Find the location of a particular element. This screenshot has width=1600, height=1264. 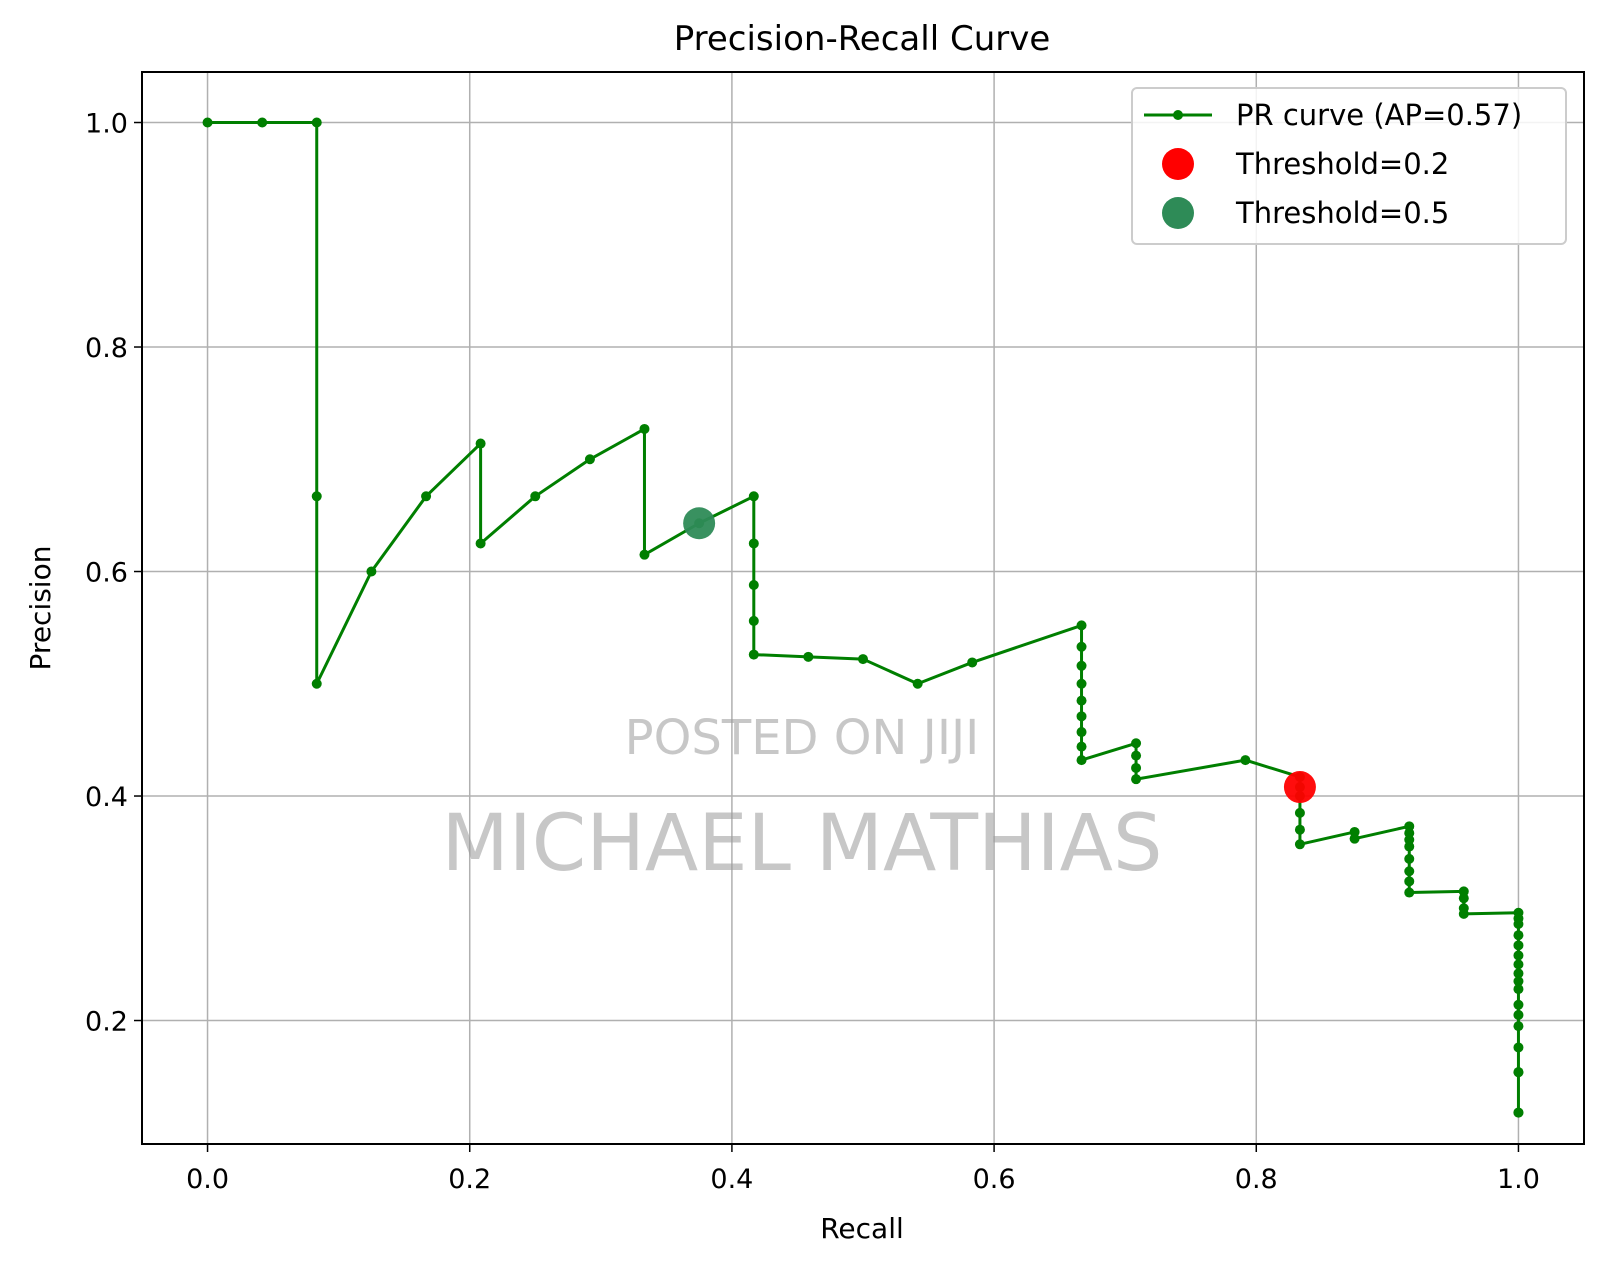

y-tick-label: 1.0 is located at coordinates (106, 124).